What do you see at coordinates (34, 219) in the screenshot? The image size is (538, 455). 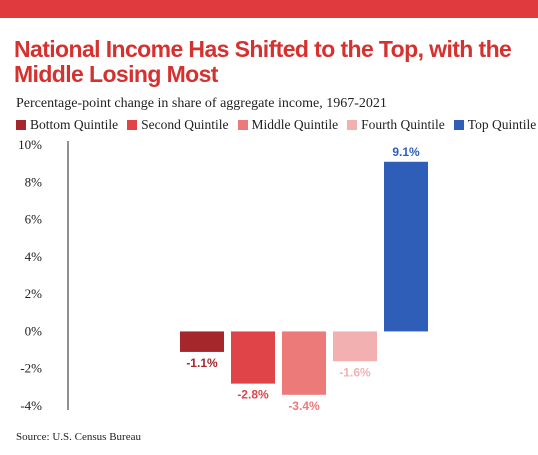 I see `y-tick-label: 6%` at bounding box center [34, 219].